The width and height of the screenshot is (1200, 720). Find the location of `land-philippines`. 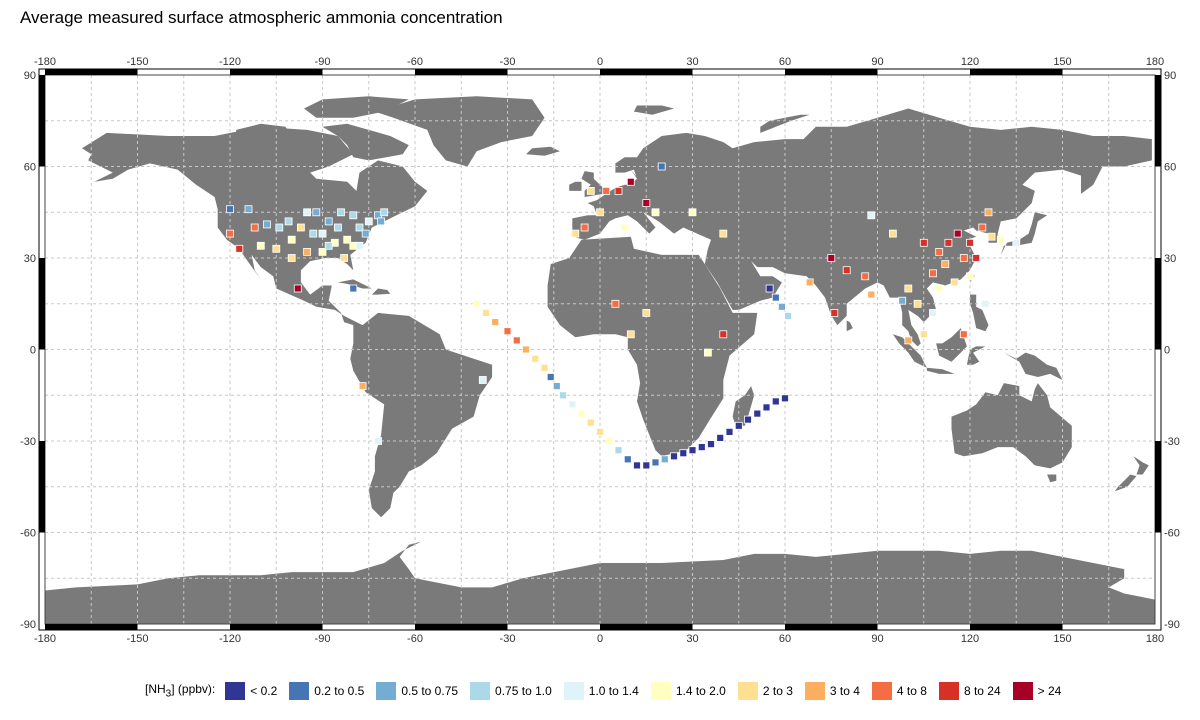

land-philippines is located at coordinates (979, 313).